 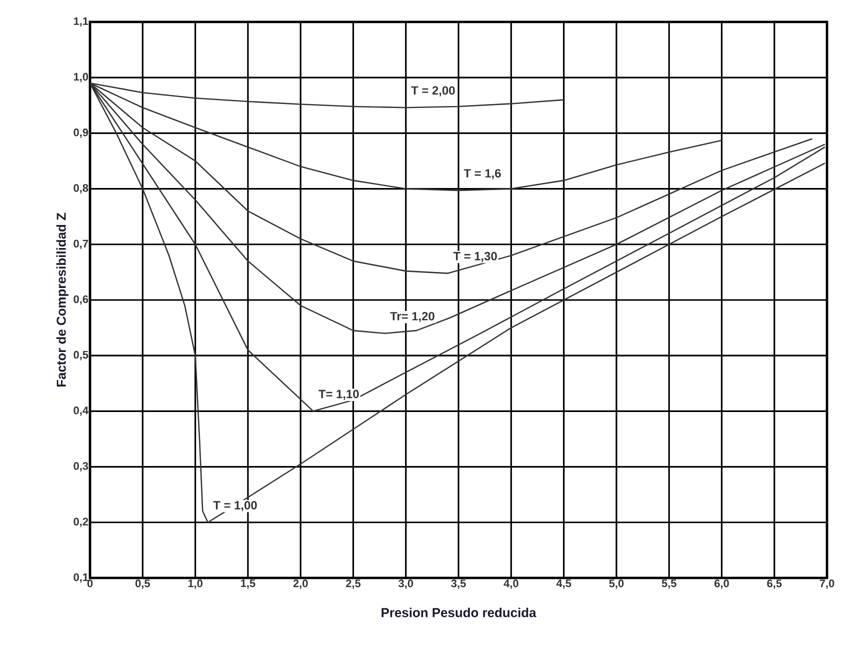 What do you see at coordinates (511, 584) in the screenshot?
I see `x-tick-label: 4,0` at bounding box center [511, 584].